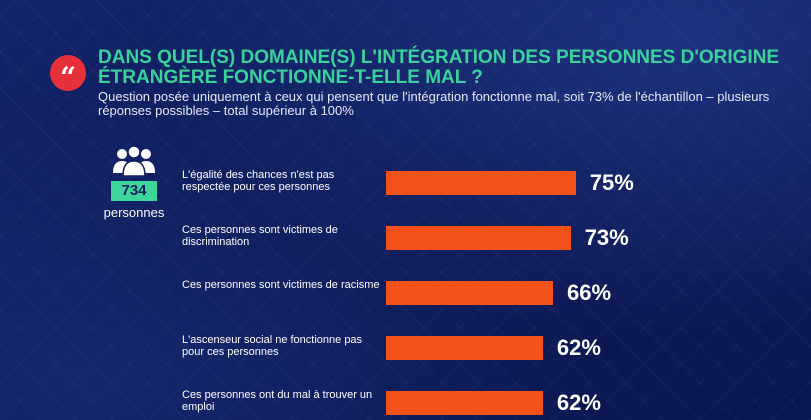 The width and height of the screenshot is (811, 420). I want to click on sample-label: personnes, so click(134, 212).